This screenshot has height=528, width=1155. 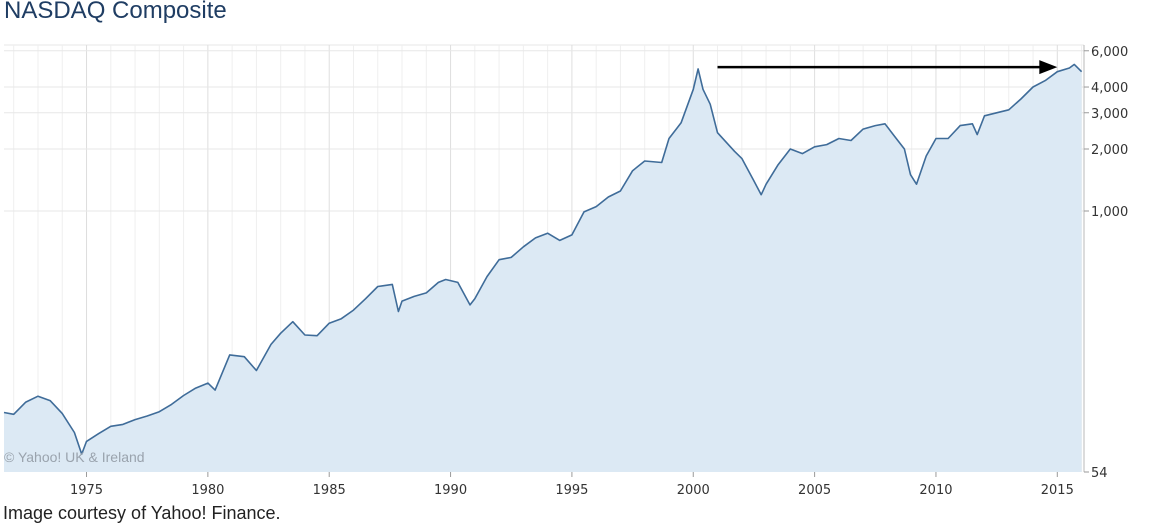 I want to click on arrow-head, so click(x=1048, y=67).